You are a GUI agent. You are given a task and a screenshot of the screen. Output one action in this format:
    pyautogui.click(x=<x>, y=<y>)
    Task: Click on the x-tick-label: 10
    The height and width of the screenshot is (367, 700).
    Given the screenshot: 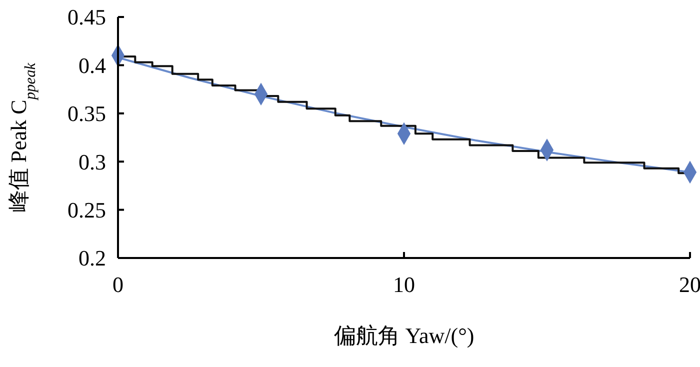 What is the action you would take?
    pyautogui.click(x=404, y=284)
    